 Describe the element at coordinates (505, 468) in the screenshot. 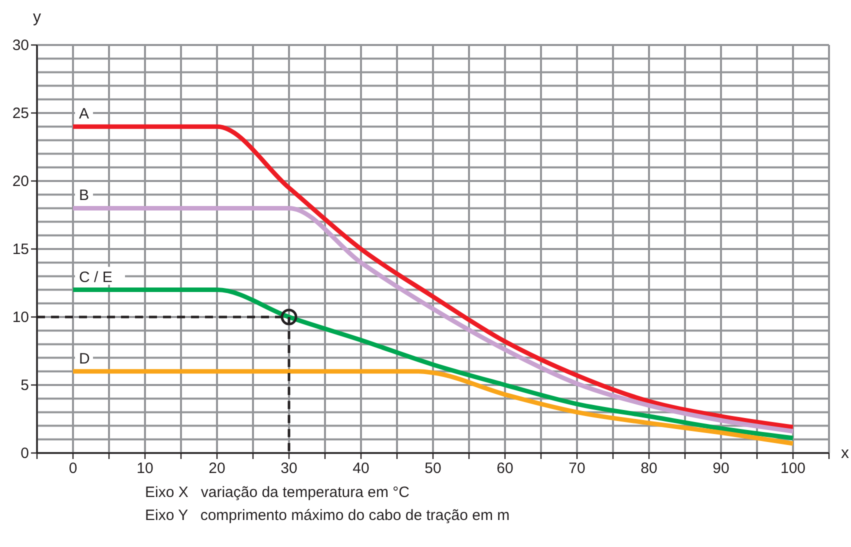

I see `x-tick-label: 60` at that location.